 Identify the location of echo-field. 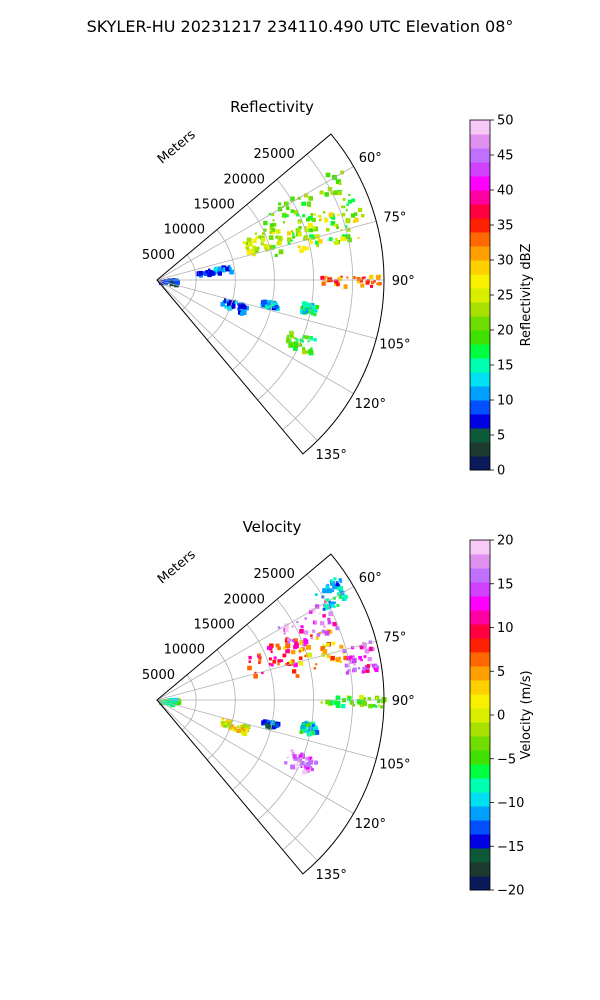
(270, 263).